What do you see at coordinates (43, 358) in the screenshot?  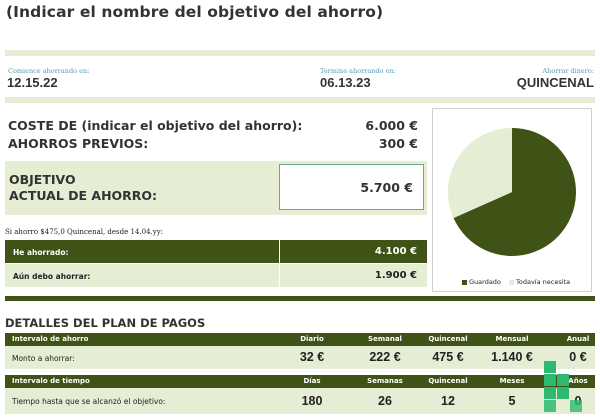 I see `amount-label: Monto a ahorrar:` at bounding box center [43, 358].